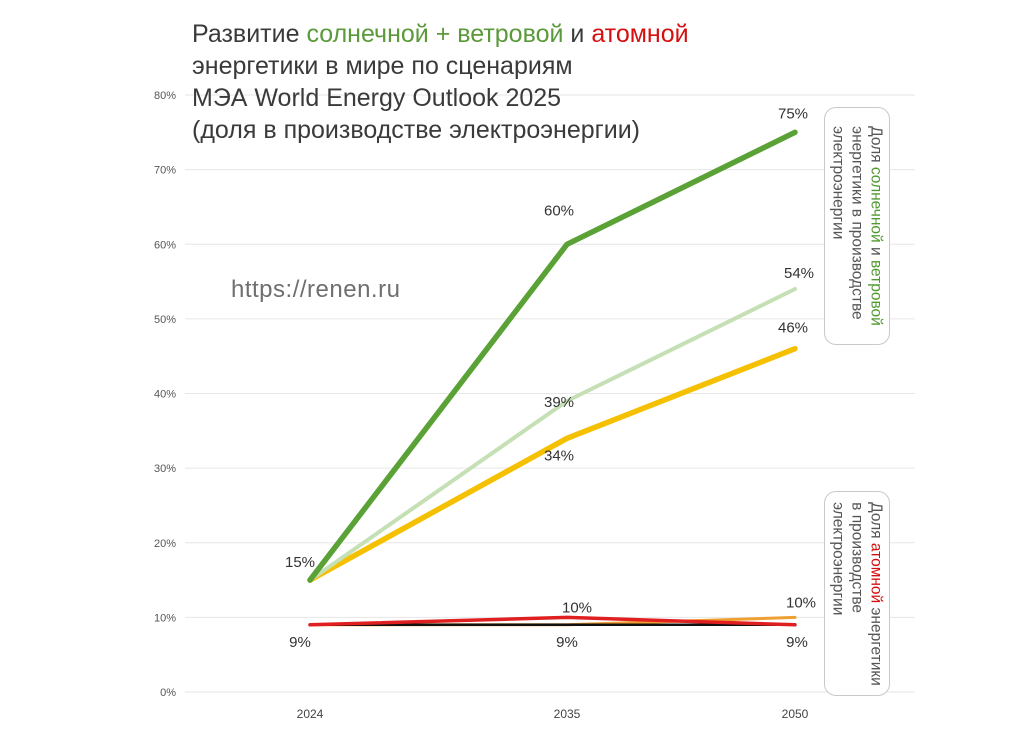 This screenshot has height=752, width=1024. What do you see at coordinates (876, 251) in the screenshot?
I see `callout-renewables-mid: и` at bounding box center [876, 251].